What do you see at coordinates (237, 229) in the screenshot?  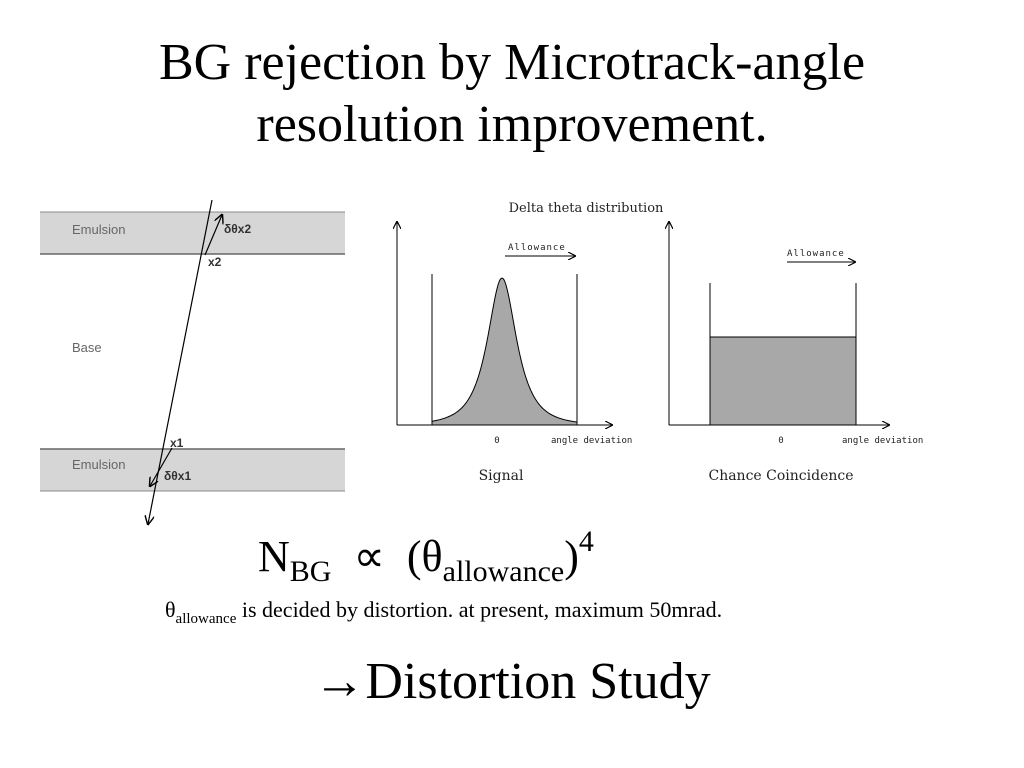 I see `dtheta-x2-label: δθx2` at bounding box center [237, 229].